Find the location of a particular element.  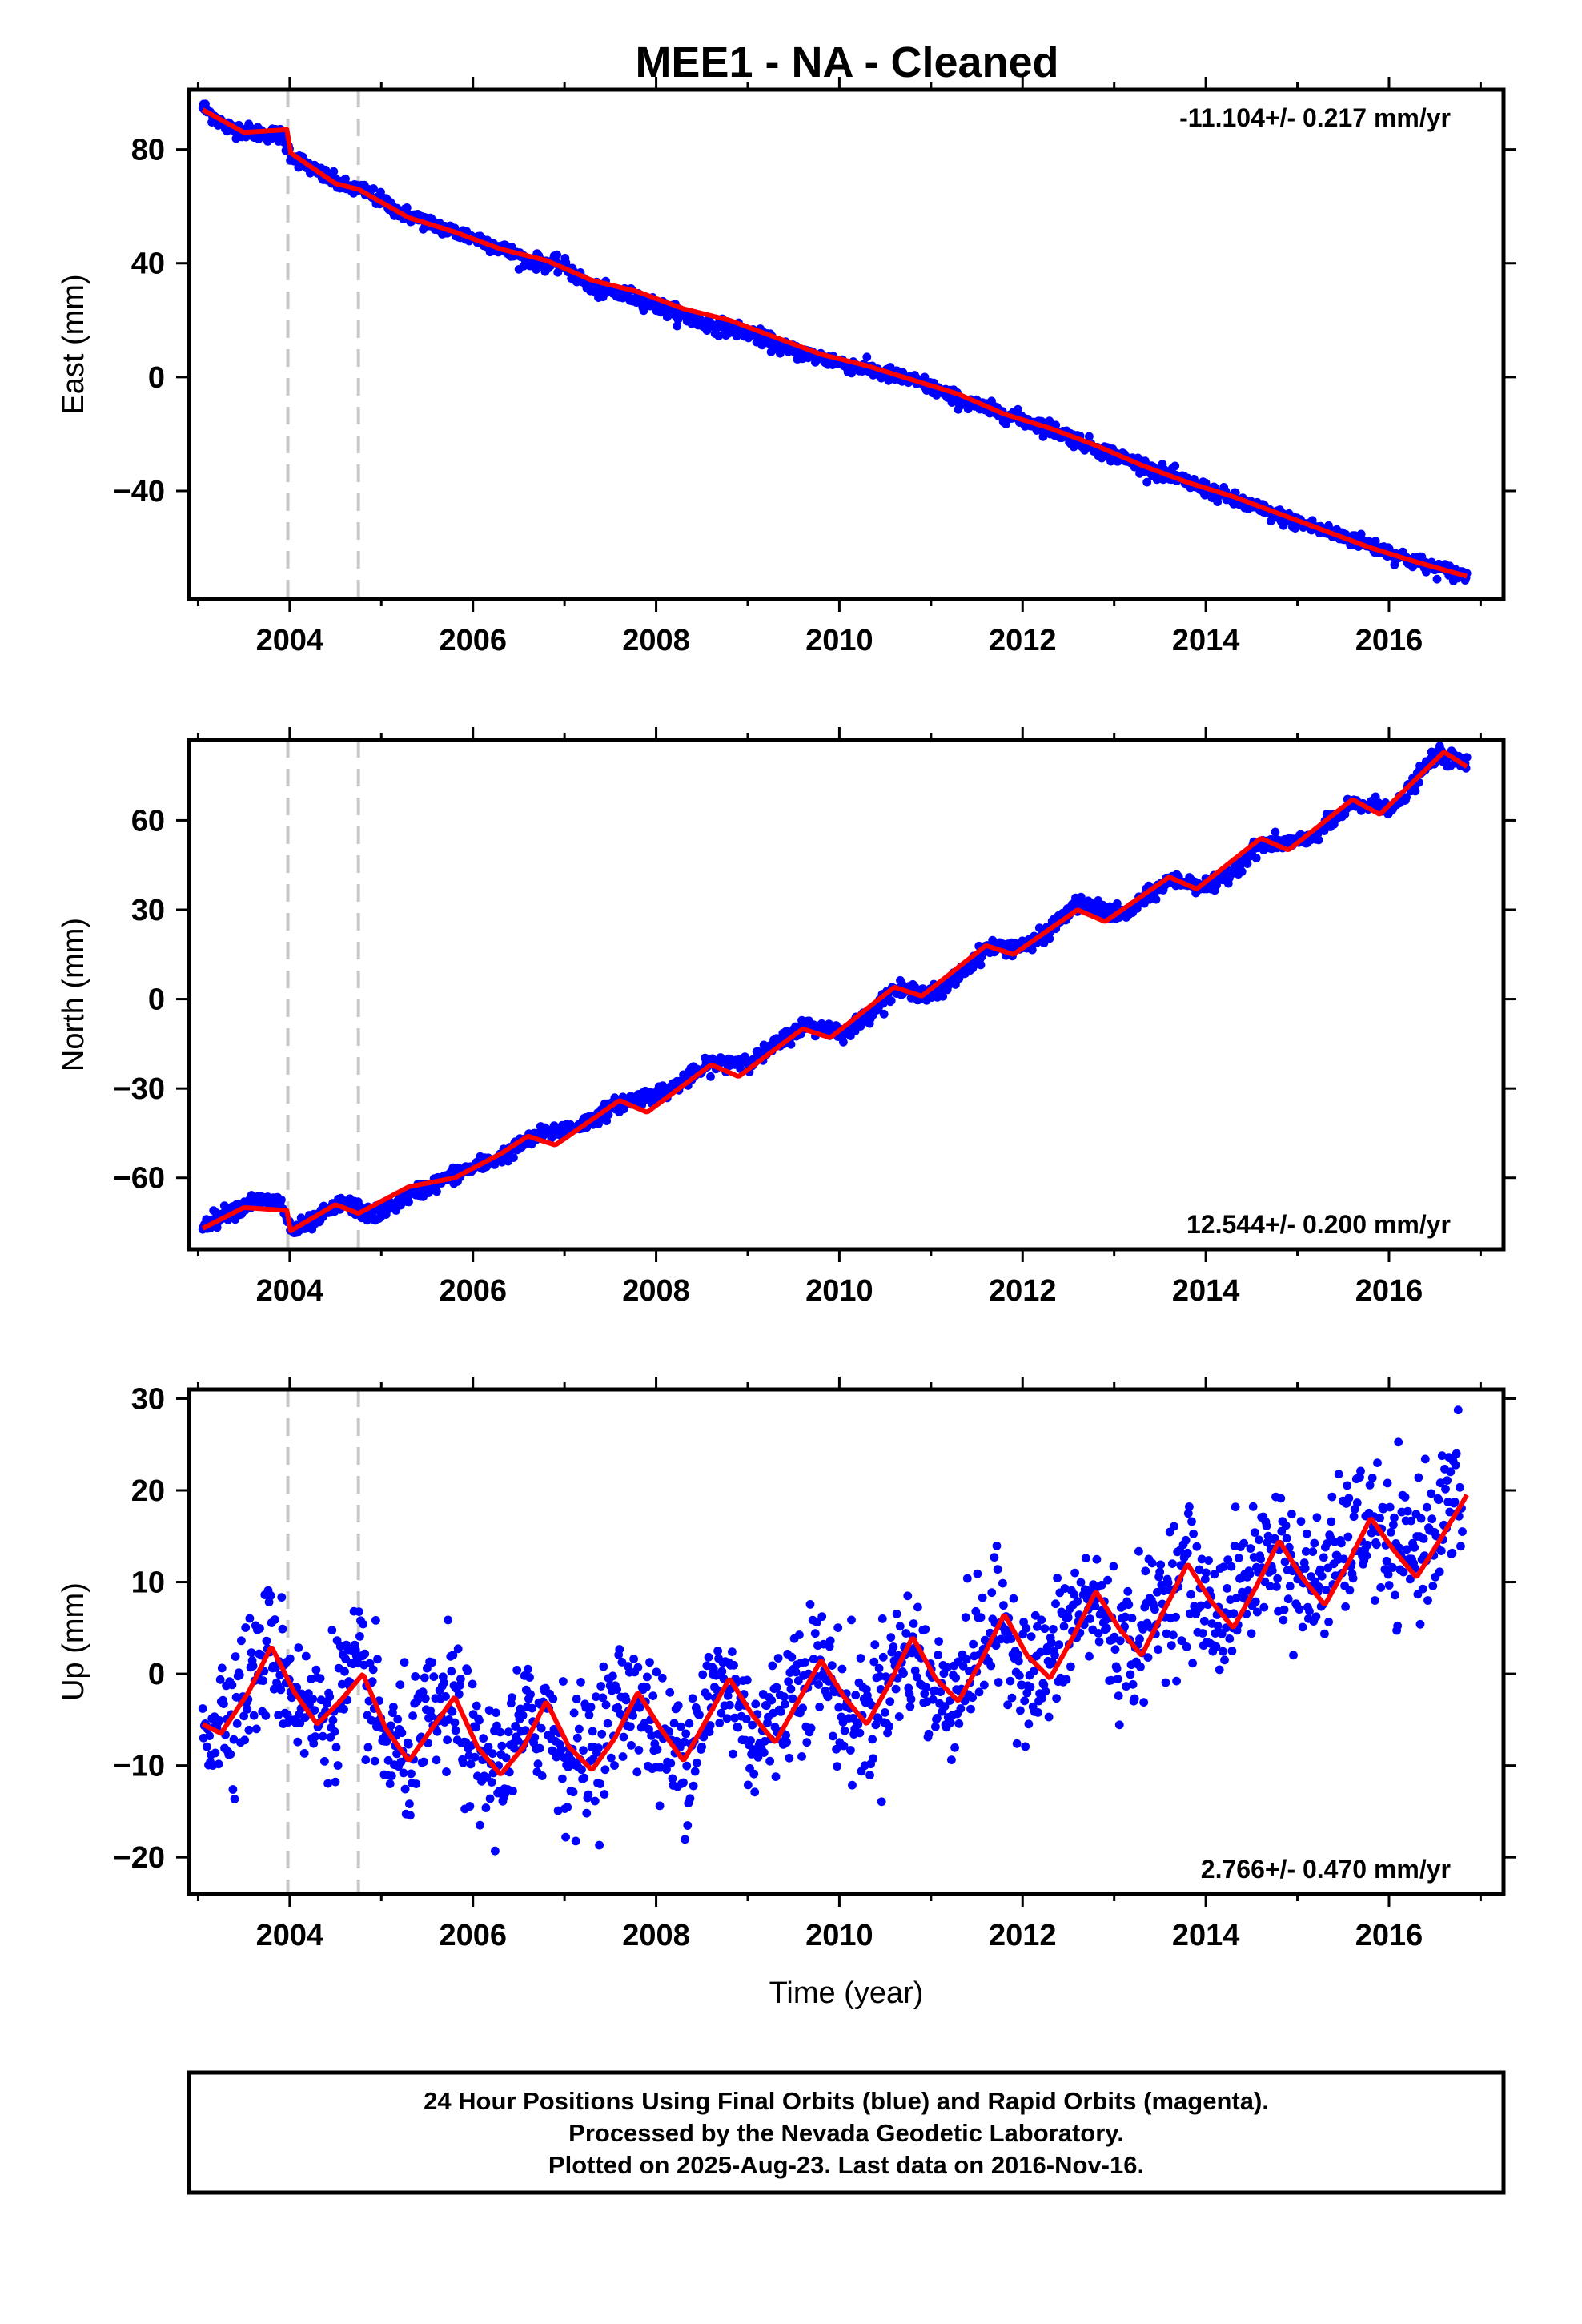

y-tick-label-10: 10 is located at coordinates (148, 1583).